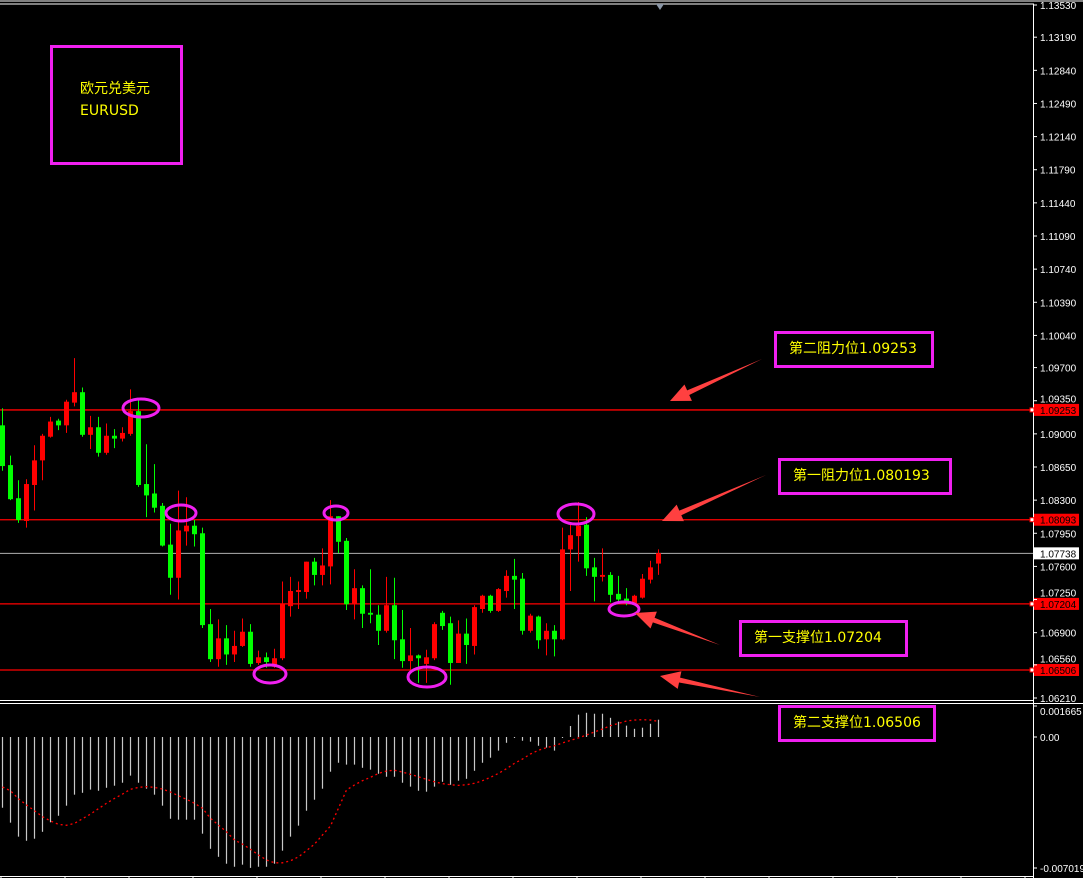 The height and width of the screenshot is (878, 1083). Describe the element at coordinates (1058, 171) in the screenshot. I see `price-tick-label: 1.11790` at that location.